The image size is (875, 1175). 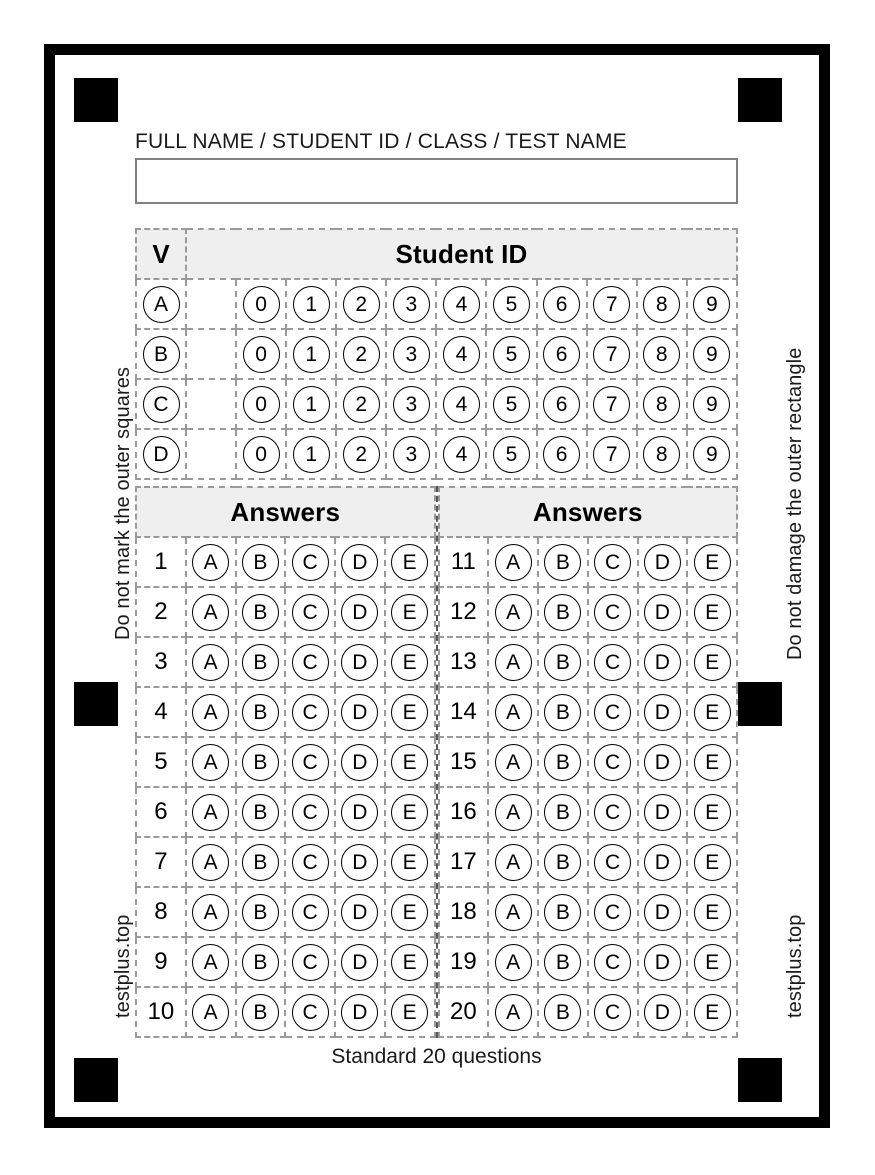 I want to click on student-id-digit-cell: 1, so click(x=311, y=404).